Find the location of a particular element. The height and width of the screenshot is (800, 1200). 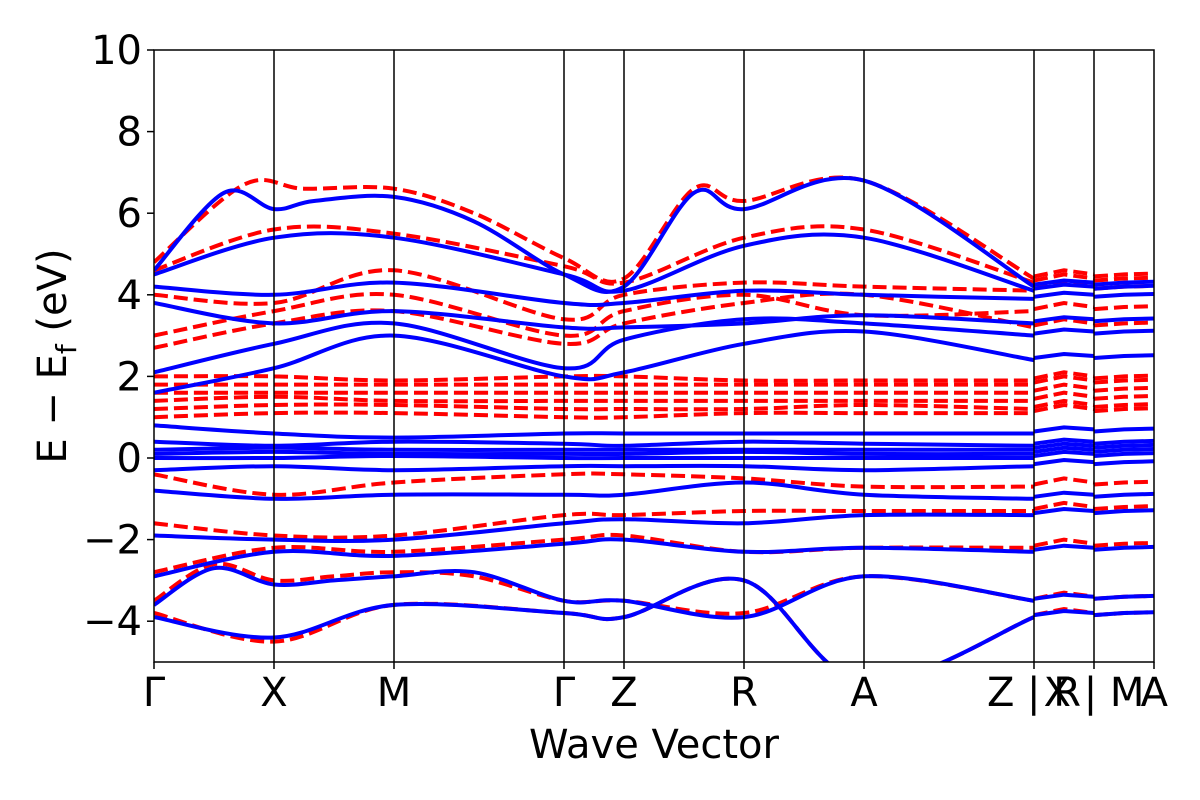

x-tick-label-9: A is located at coordinates (1155, 693).